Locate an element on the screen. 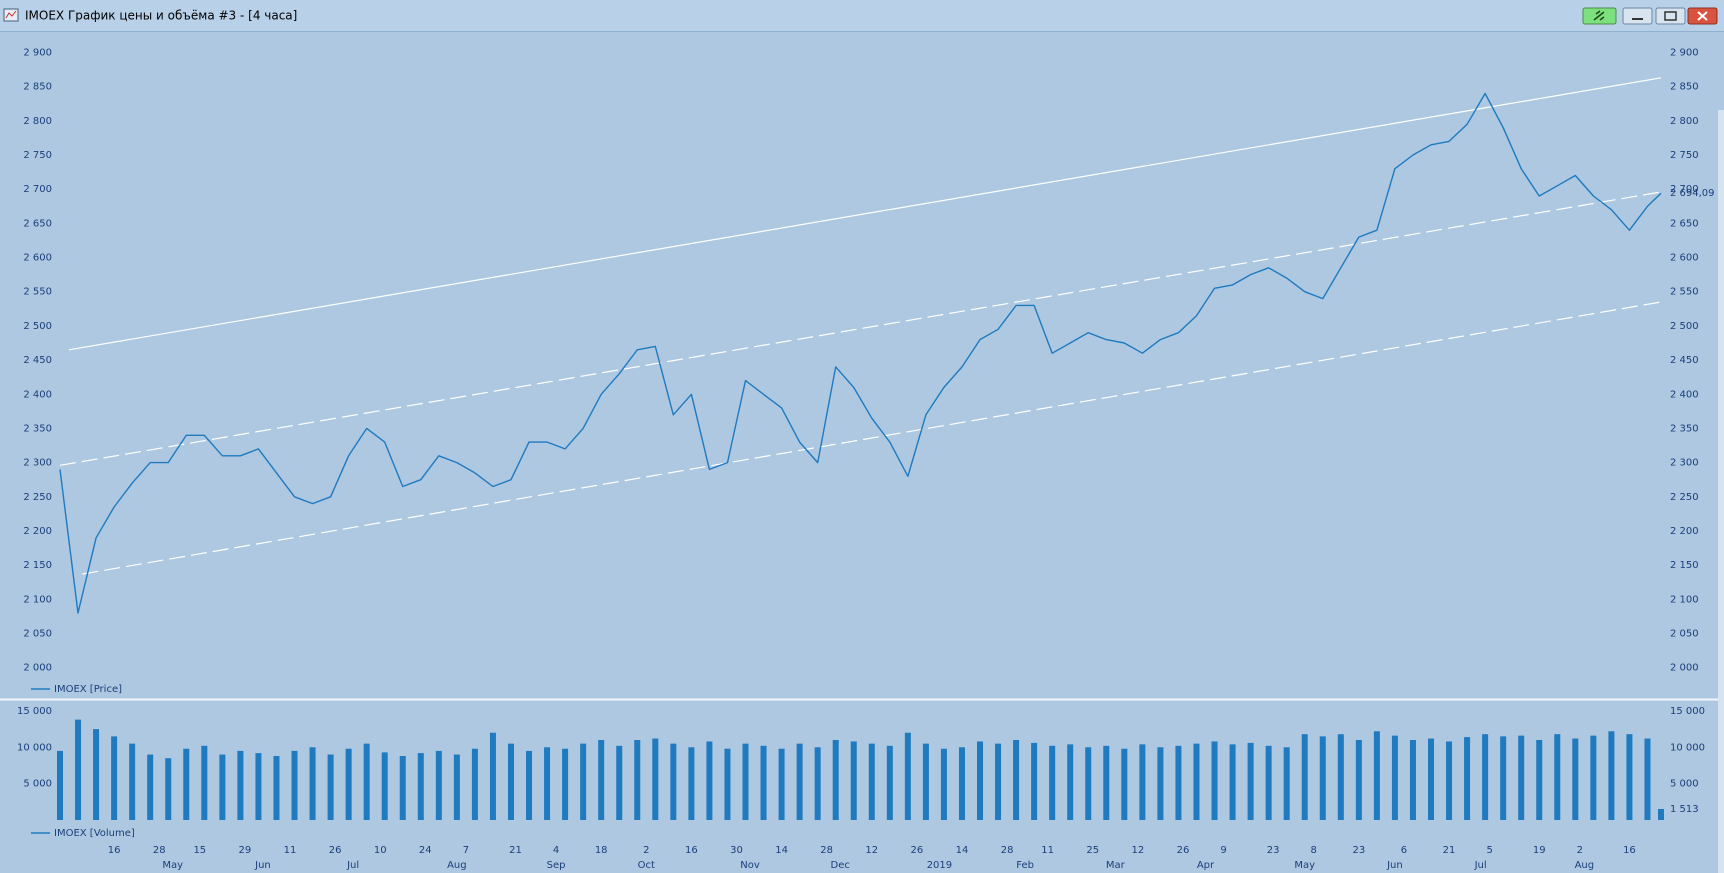 The width and height of the screenshot is (1724, 873). window-title: IMOEX График цены и объёма #3 - [4 часа] is located at coordinates (161, 16).